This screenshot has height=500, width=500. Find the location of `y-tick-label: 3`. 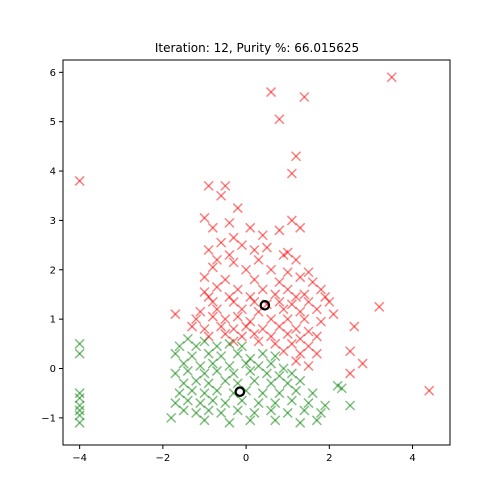

y-tick-label: 3 is located at coordinates (53, 221).